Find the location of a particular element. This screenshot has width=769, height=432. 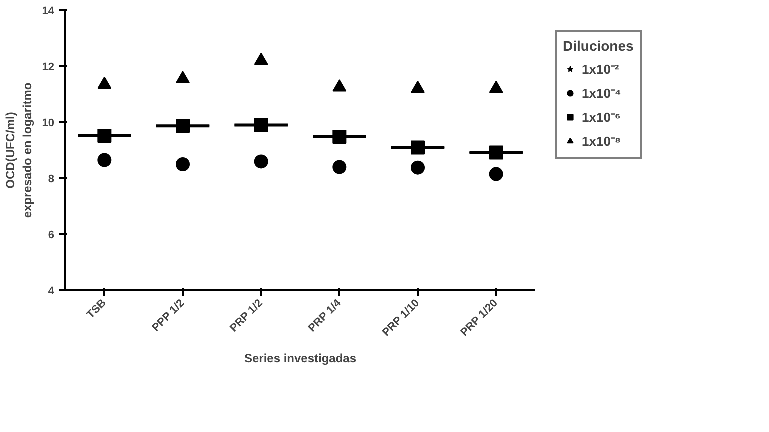

y-tick-label: 12 is located at coordinates (48, 68).